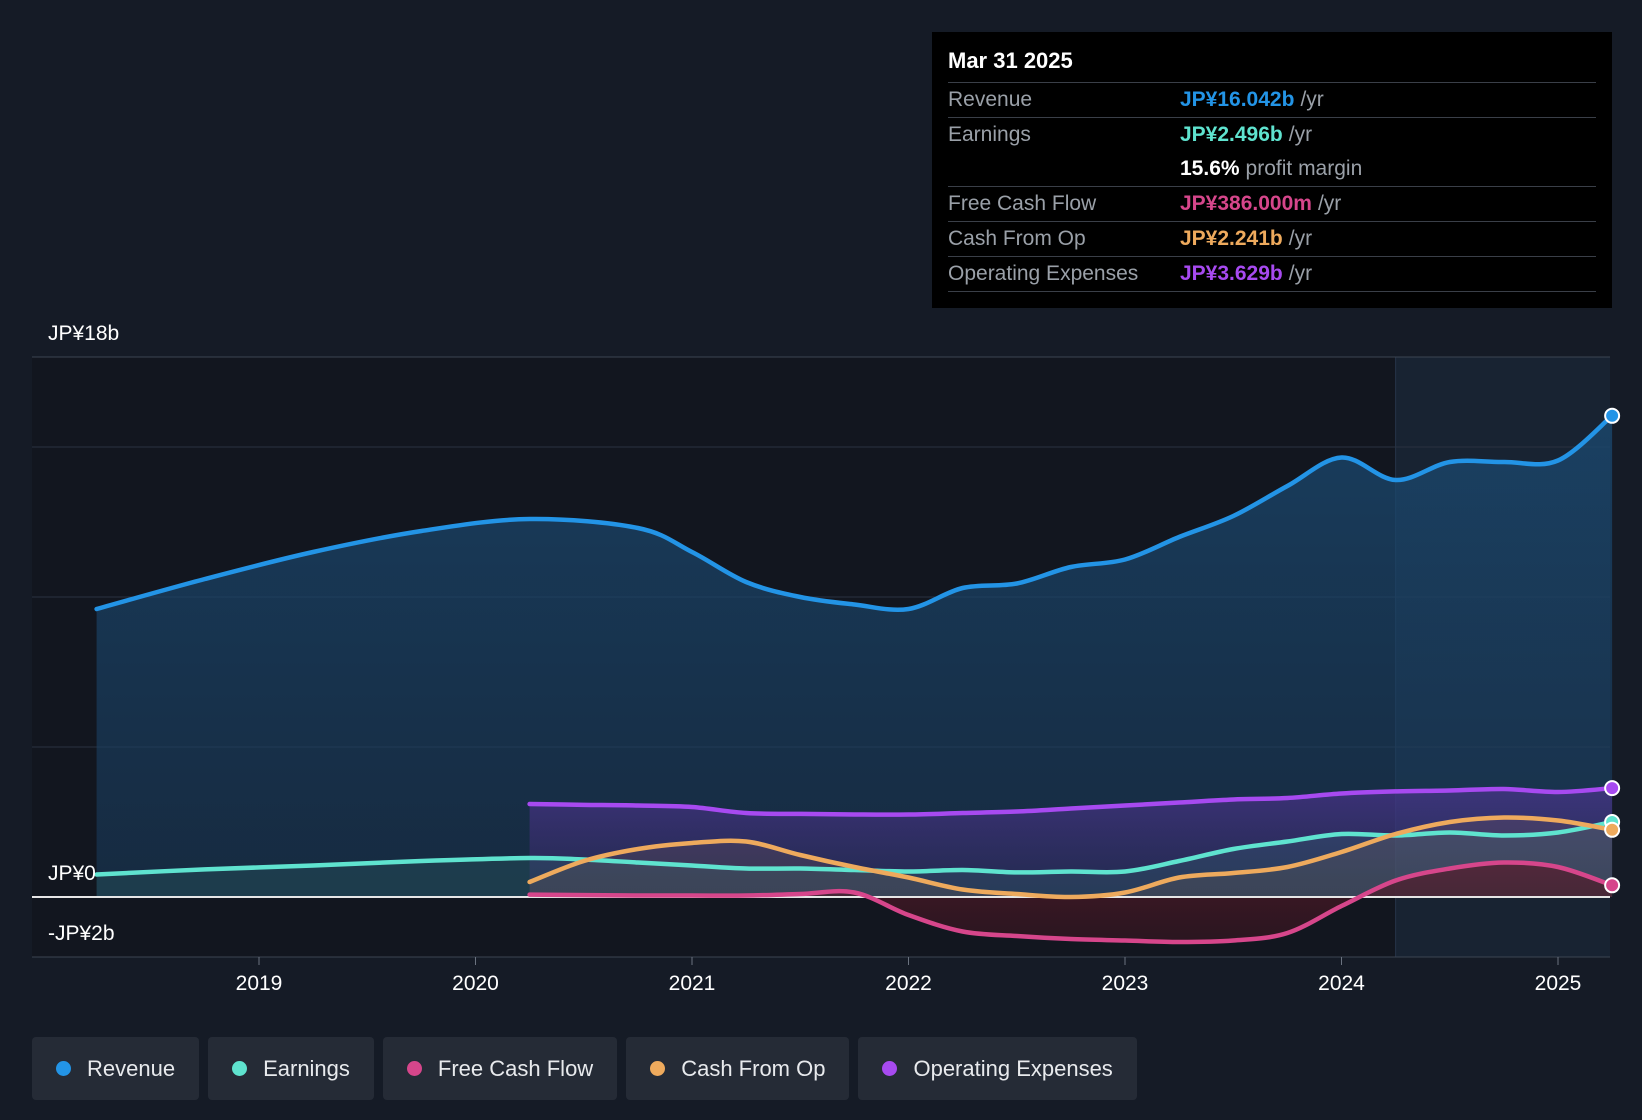  What do you see at coordinates (989, 134) in the screenshot?
I see `tooltip-label: Earnings` at bounding box center [989, 134].